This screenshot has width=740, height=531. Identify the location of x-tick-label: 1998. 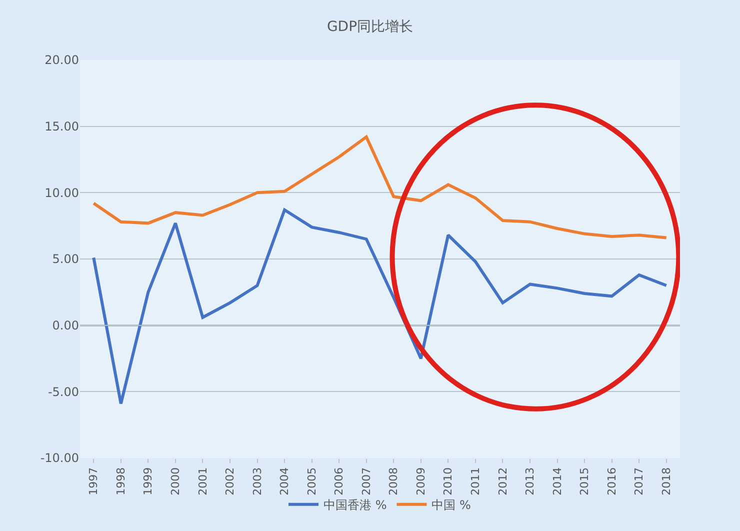
(121, 481).